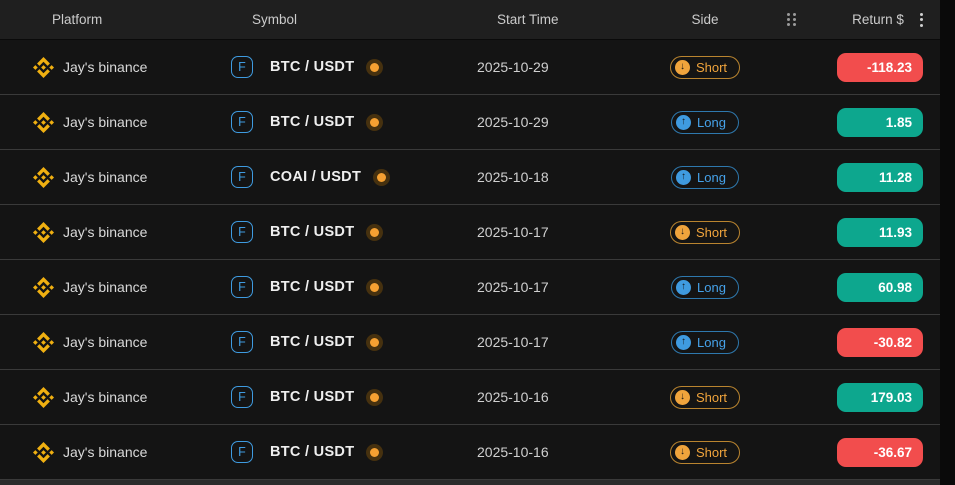  Describe the element at coordinates (275, 19) in the screenshot. I see `column-header-symbol-label: Symbol` at that location.